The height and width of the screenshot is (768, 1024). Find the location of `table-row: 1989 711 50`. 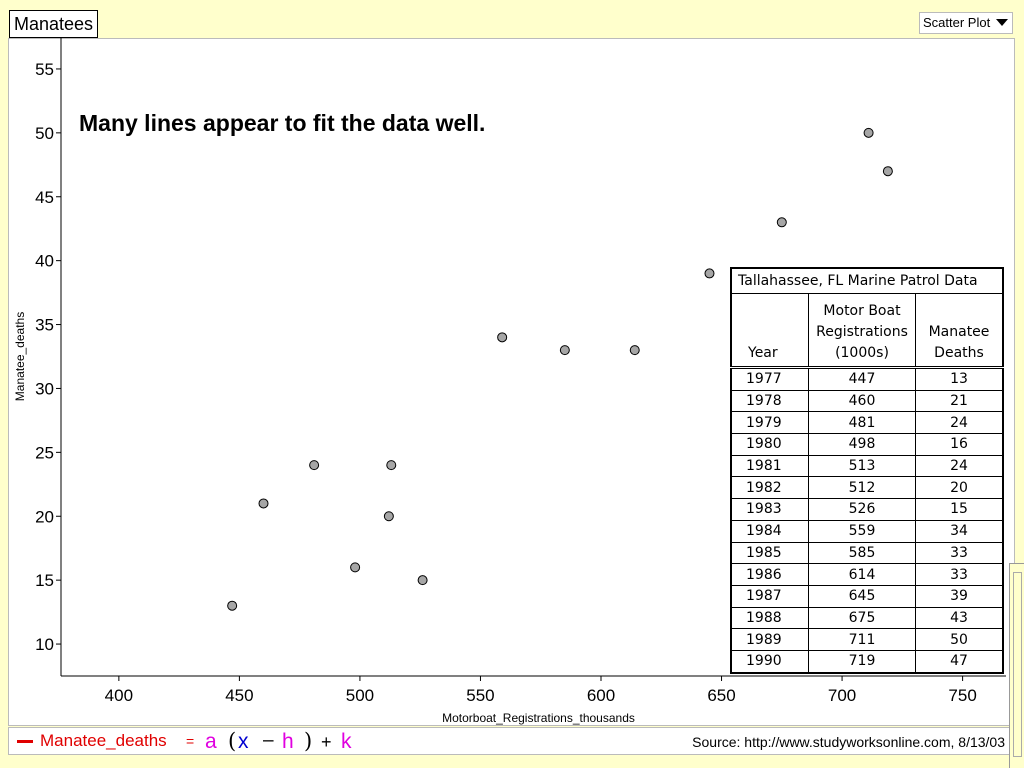

table-row: 1989 711 50 is located at coordinates (867, 639).